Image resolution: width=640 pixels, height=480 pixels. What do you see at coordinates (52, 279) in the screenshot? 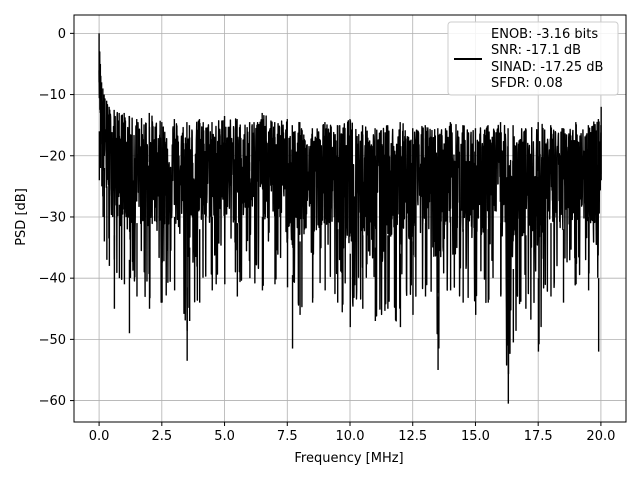
I see `y-tick-label: −40` at bounding box center [52, 279].